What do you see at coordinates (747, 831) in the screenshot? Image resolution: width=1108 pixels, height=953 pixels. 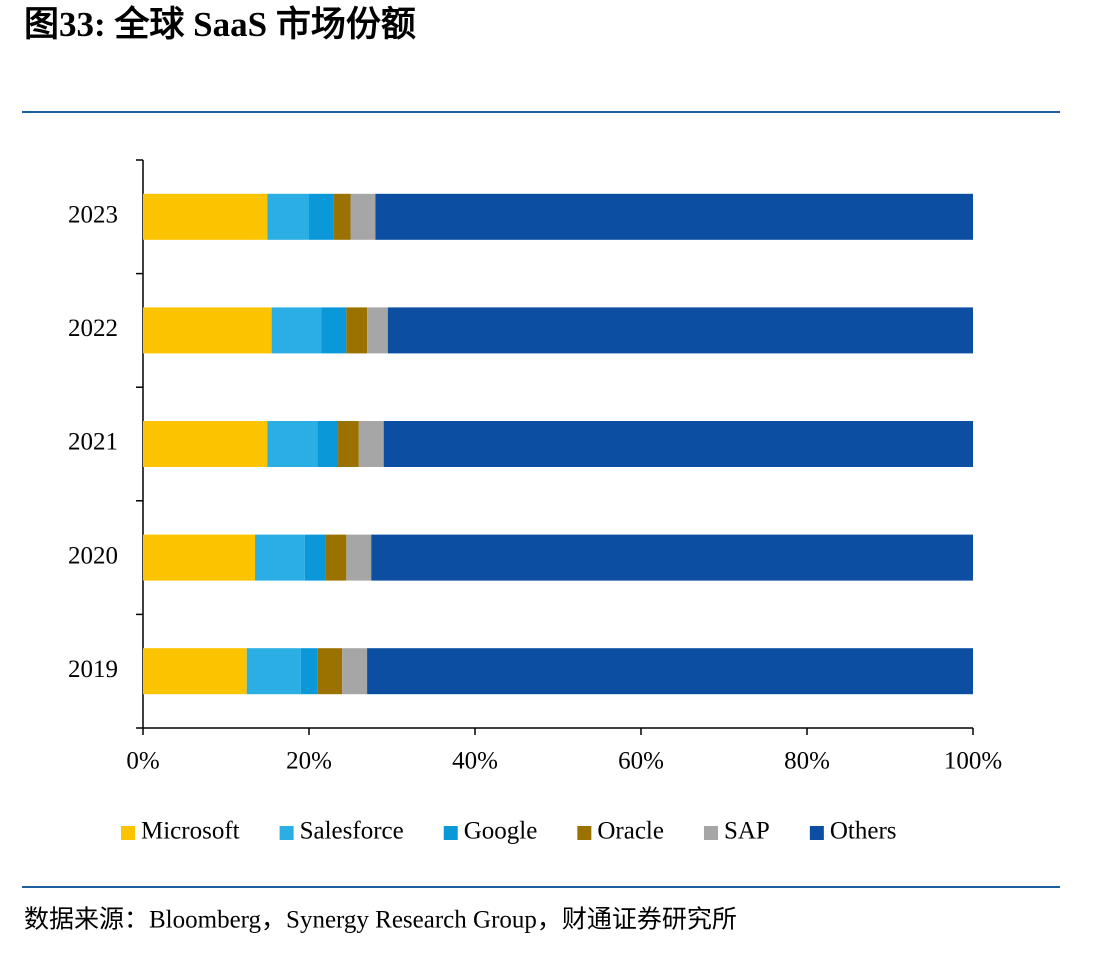 I see `legend-label: SAP` at bounding box center [747, 831].